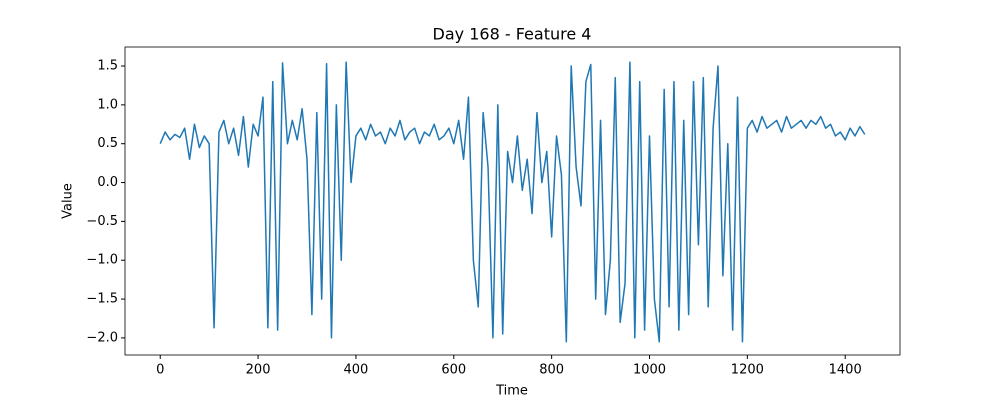 The width and height of the screenshot is (1000, 400). I want to click on x-tick-label: 400, so click(356, 370).